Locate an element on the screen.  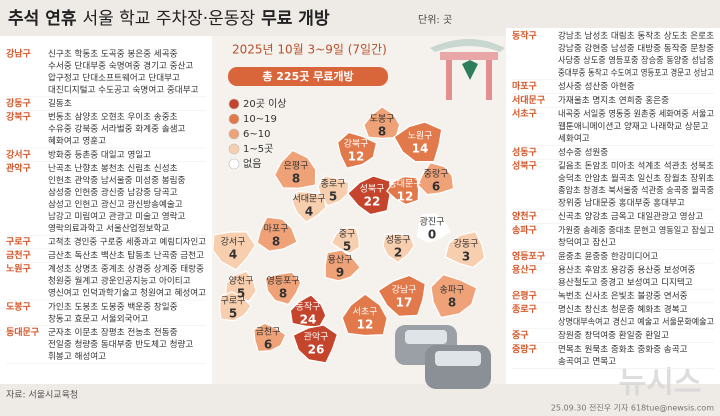
title: 추석 연휴 서울 학교 주차장·운동장 무료 개방 is located at coordinates (169, 18).